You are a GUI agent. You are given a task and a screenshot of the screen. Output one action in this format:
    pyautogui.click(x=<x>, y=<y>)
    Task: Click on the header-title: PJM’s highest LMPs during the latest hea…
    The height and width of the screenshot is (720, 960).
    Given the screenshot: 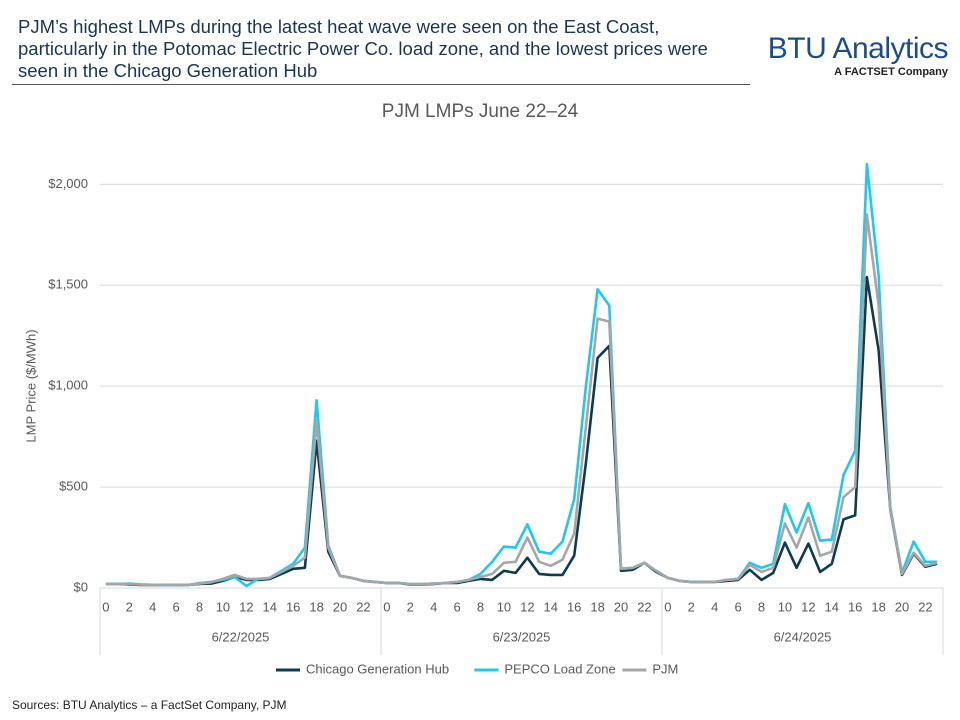 What is the action you would take?
    pyautogui.click(x=363, y=48)
    